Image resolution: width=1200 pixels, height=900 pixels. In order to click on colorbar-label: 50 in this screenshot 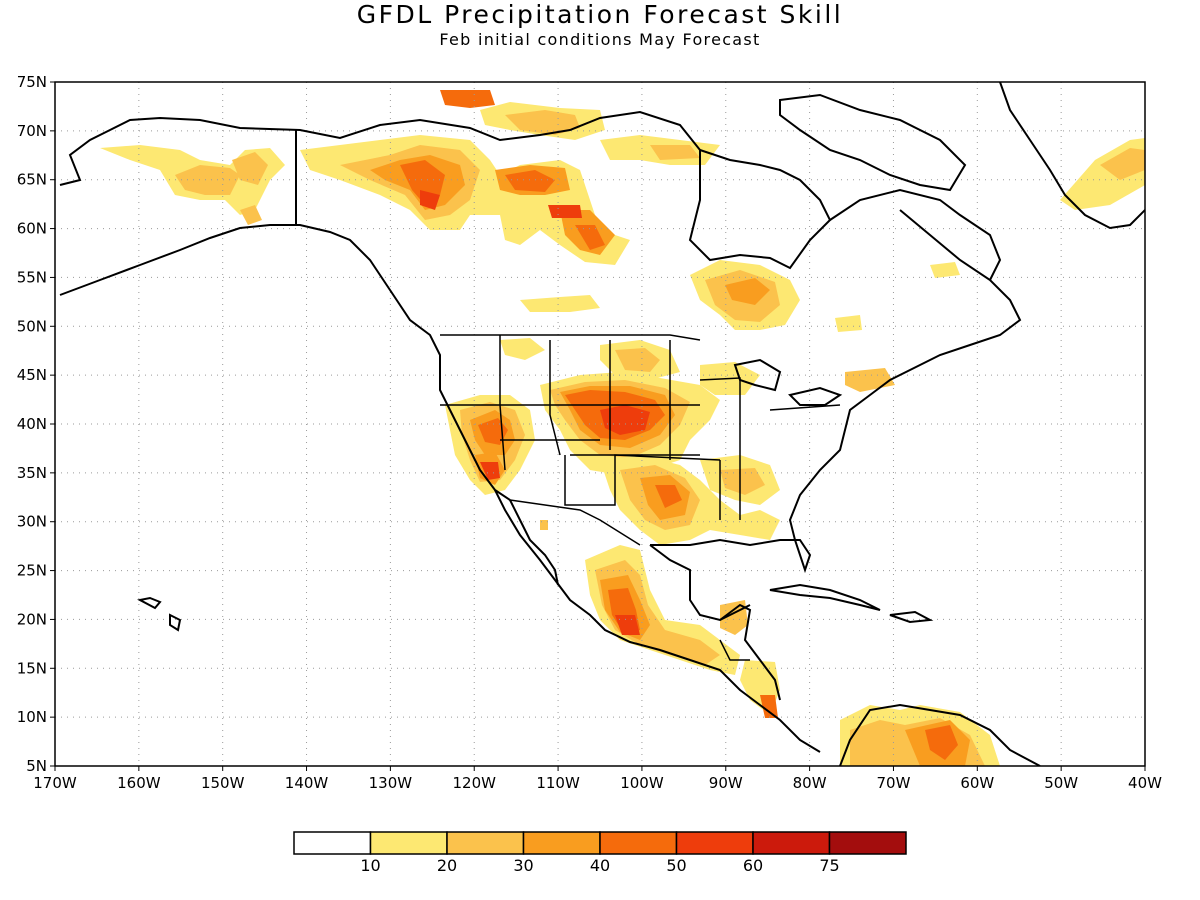, I will do `click(676, 865)`.